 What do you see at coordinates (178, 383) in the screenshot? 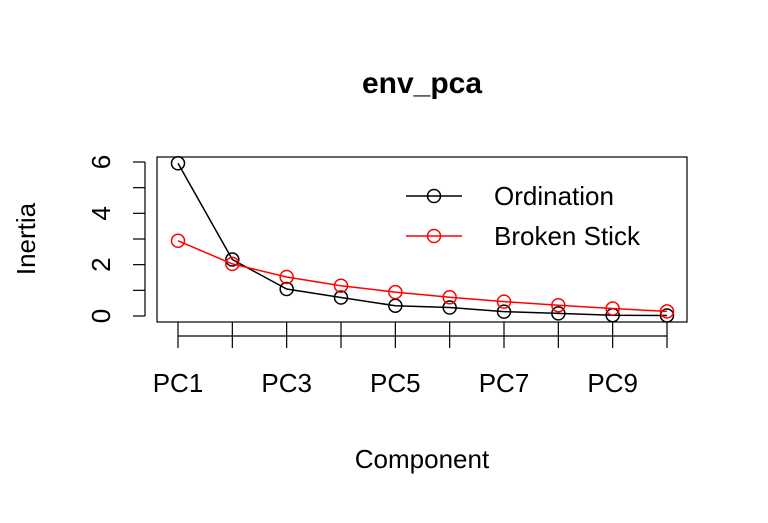
I see `x-tick-label: PC1` at bounding box center [178, 383].